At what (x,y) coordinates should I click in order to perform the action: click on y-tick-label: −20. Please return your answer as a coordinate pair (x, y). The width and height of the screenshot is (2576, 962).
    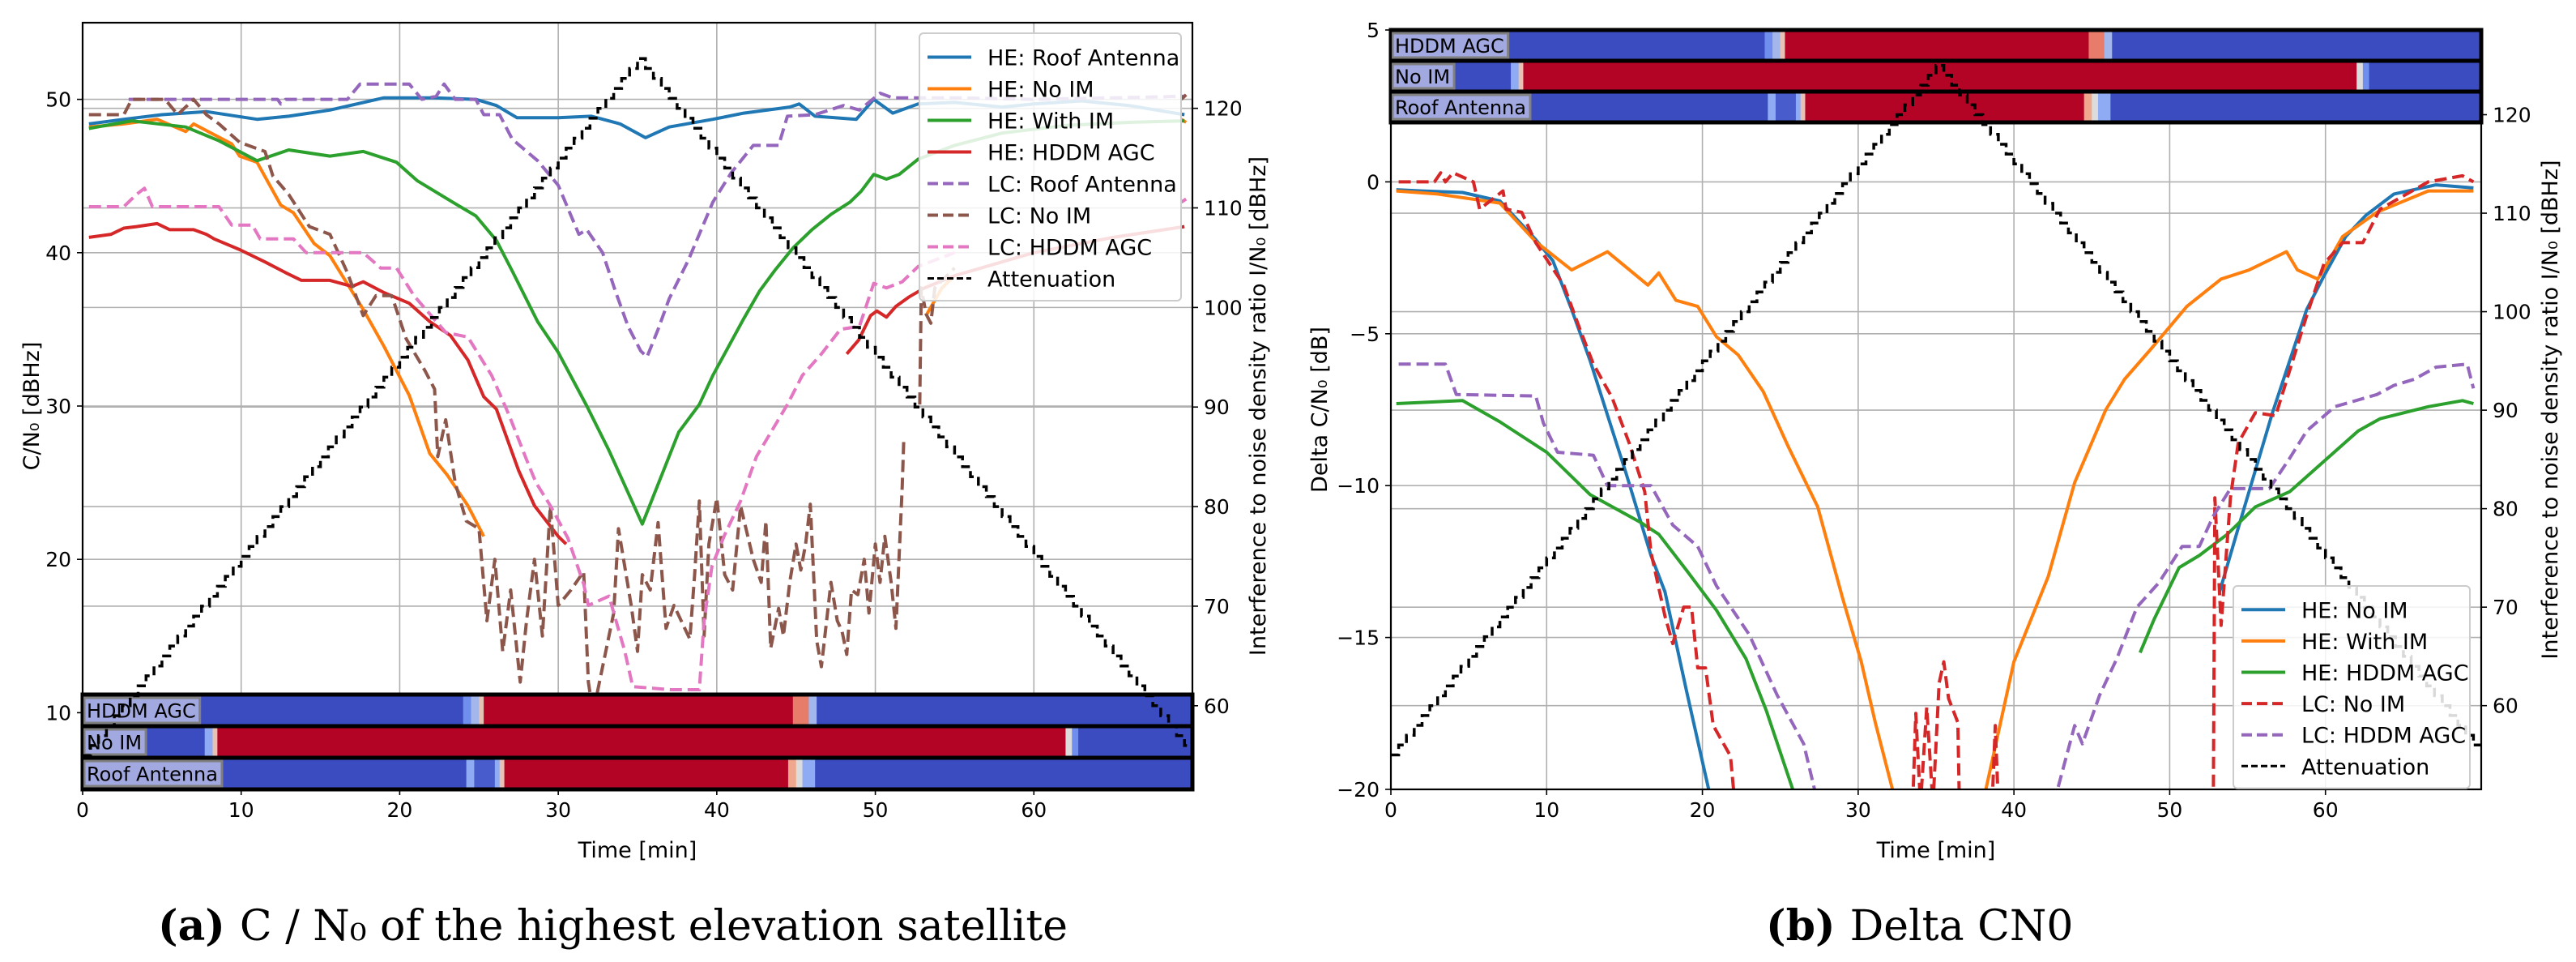
    Looking at the image, I should click on (1359, 790).